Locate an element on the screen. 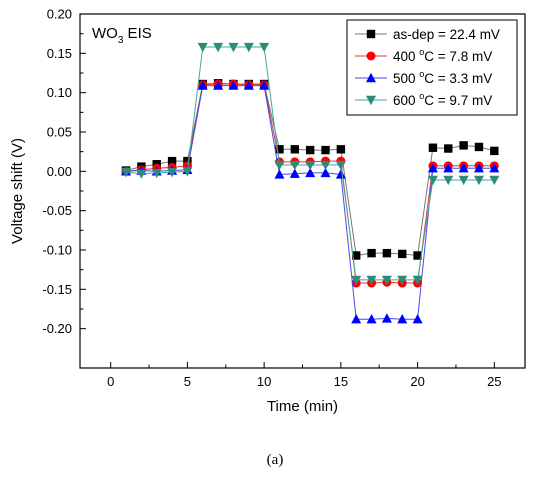 Image resolution: width=550 pixels, height=483 pixels. legend-entry: 500 oC = 3.3 mV is located at coordinates (423, 77).